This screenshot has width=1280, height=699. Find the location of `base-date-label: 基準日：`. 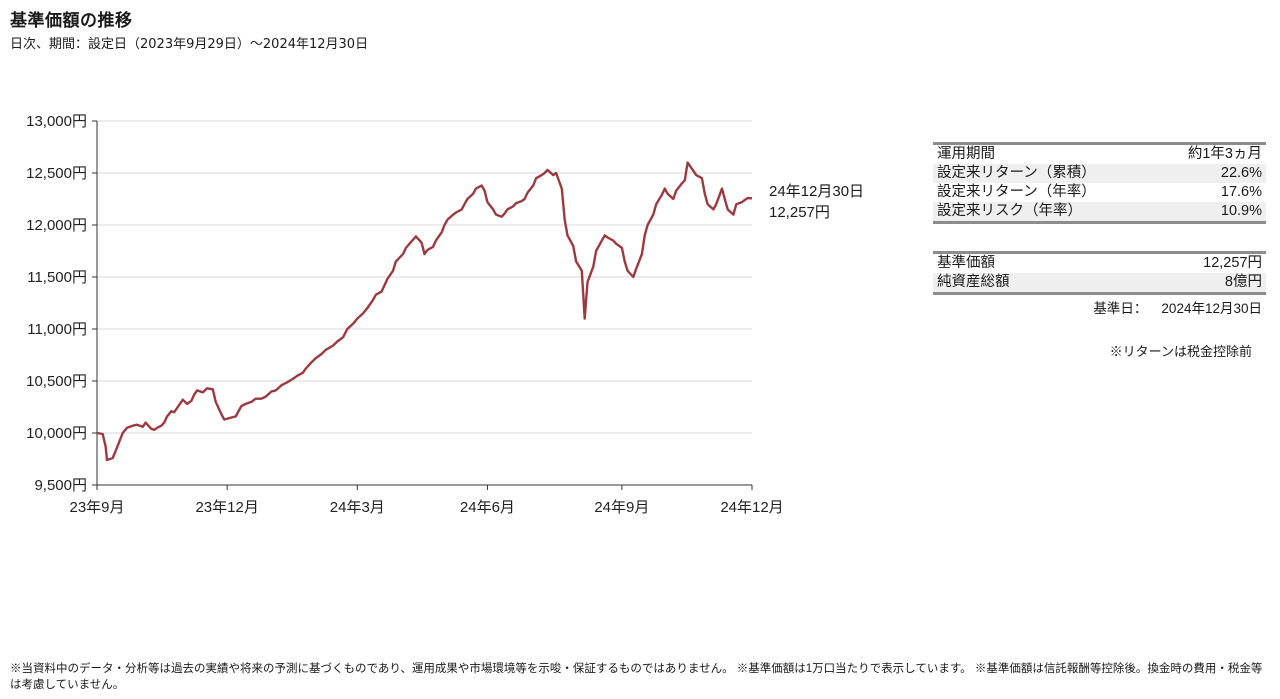

base-date-label: 基準日： is located at coordinates (1120, 308).